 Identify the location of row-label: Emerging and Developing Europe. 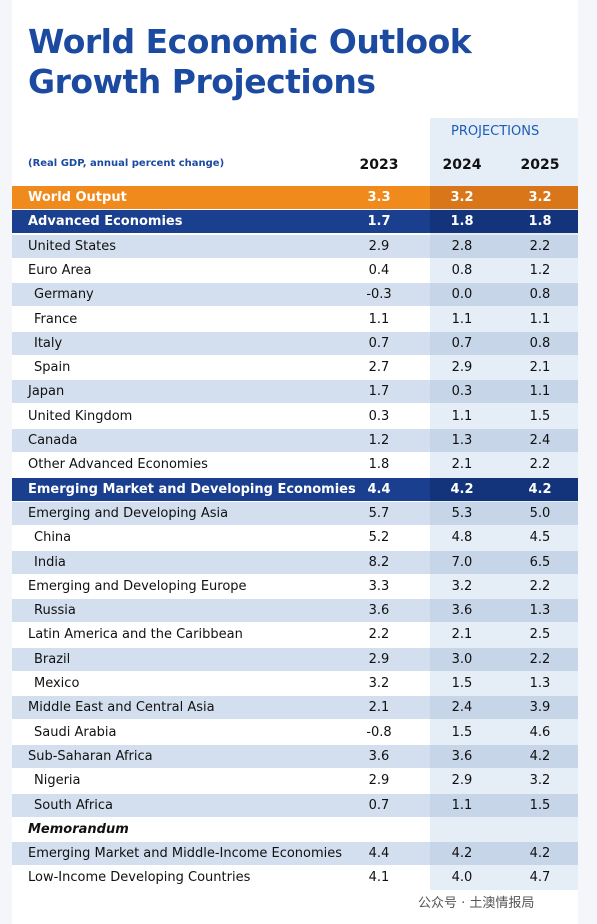
(137, 586).